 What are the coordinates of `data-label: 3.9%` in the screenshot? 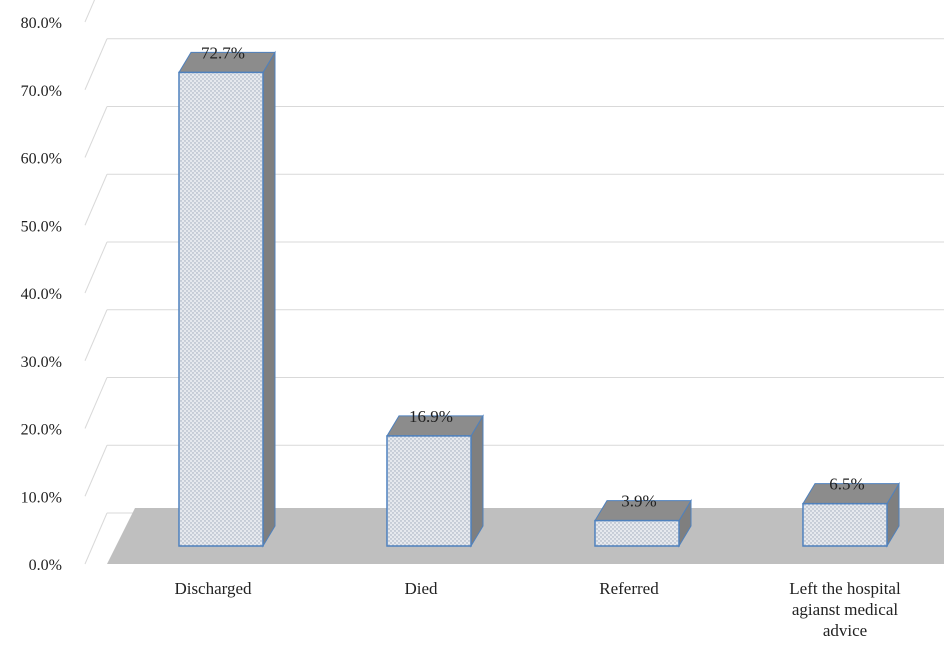 It's located at (638, 501).